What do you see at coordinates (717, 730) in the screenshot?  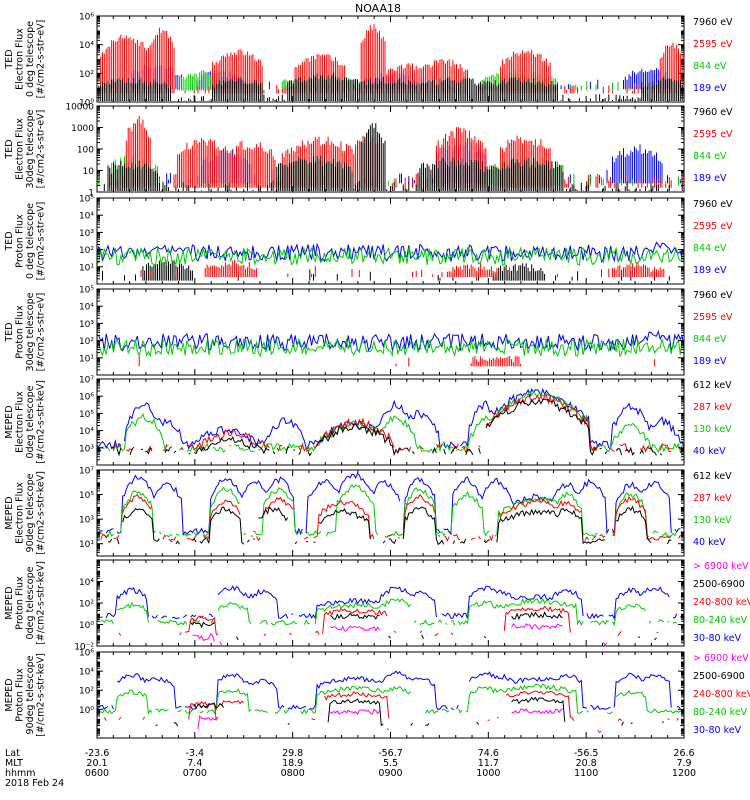 I see `legend-entry: 30-80 keV` at bounding box center [717, 730].